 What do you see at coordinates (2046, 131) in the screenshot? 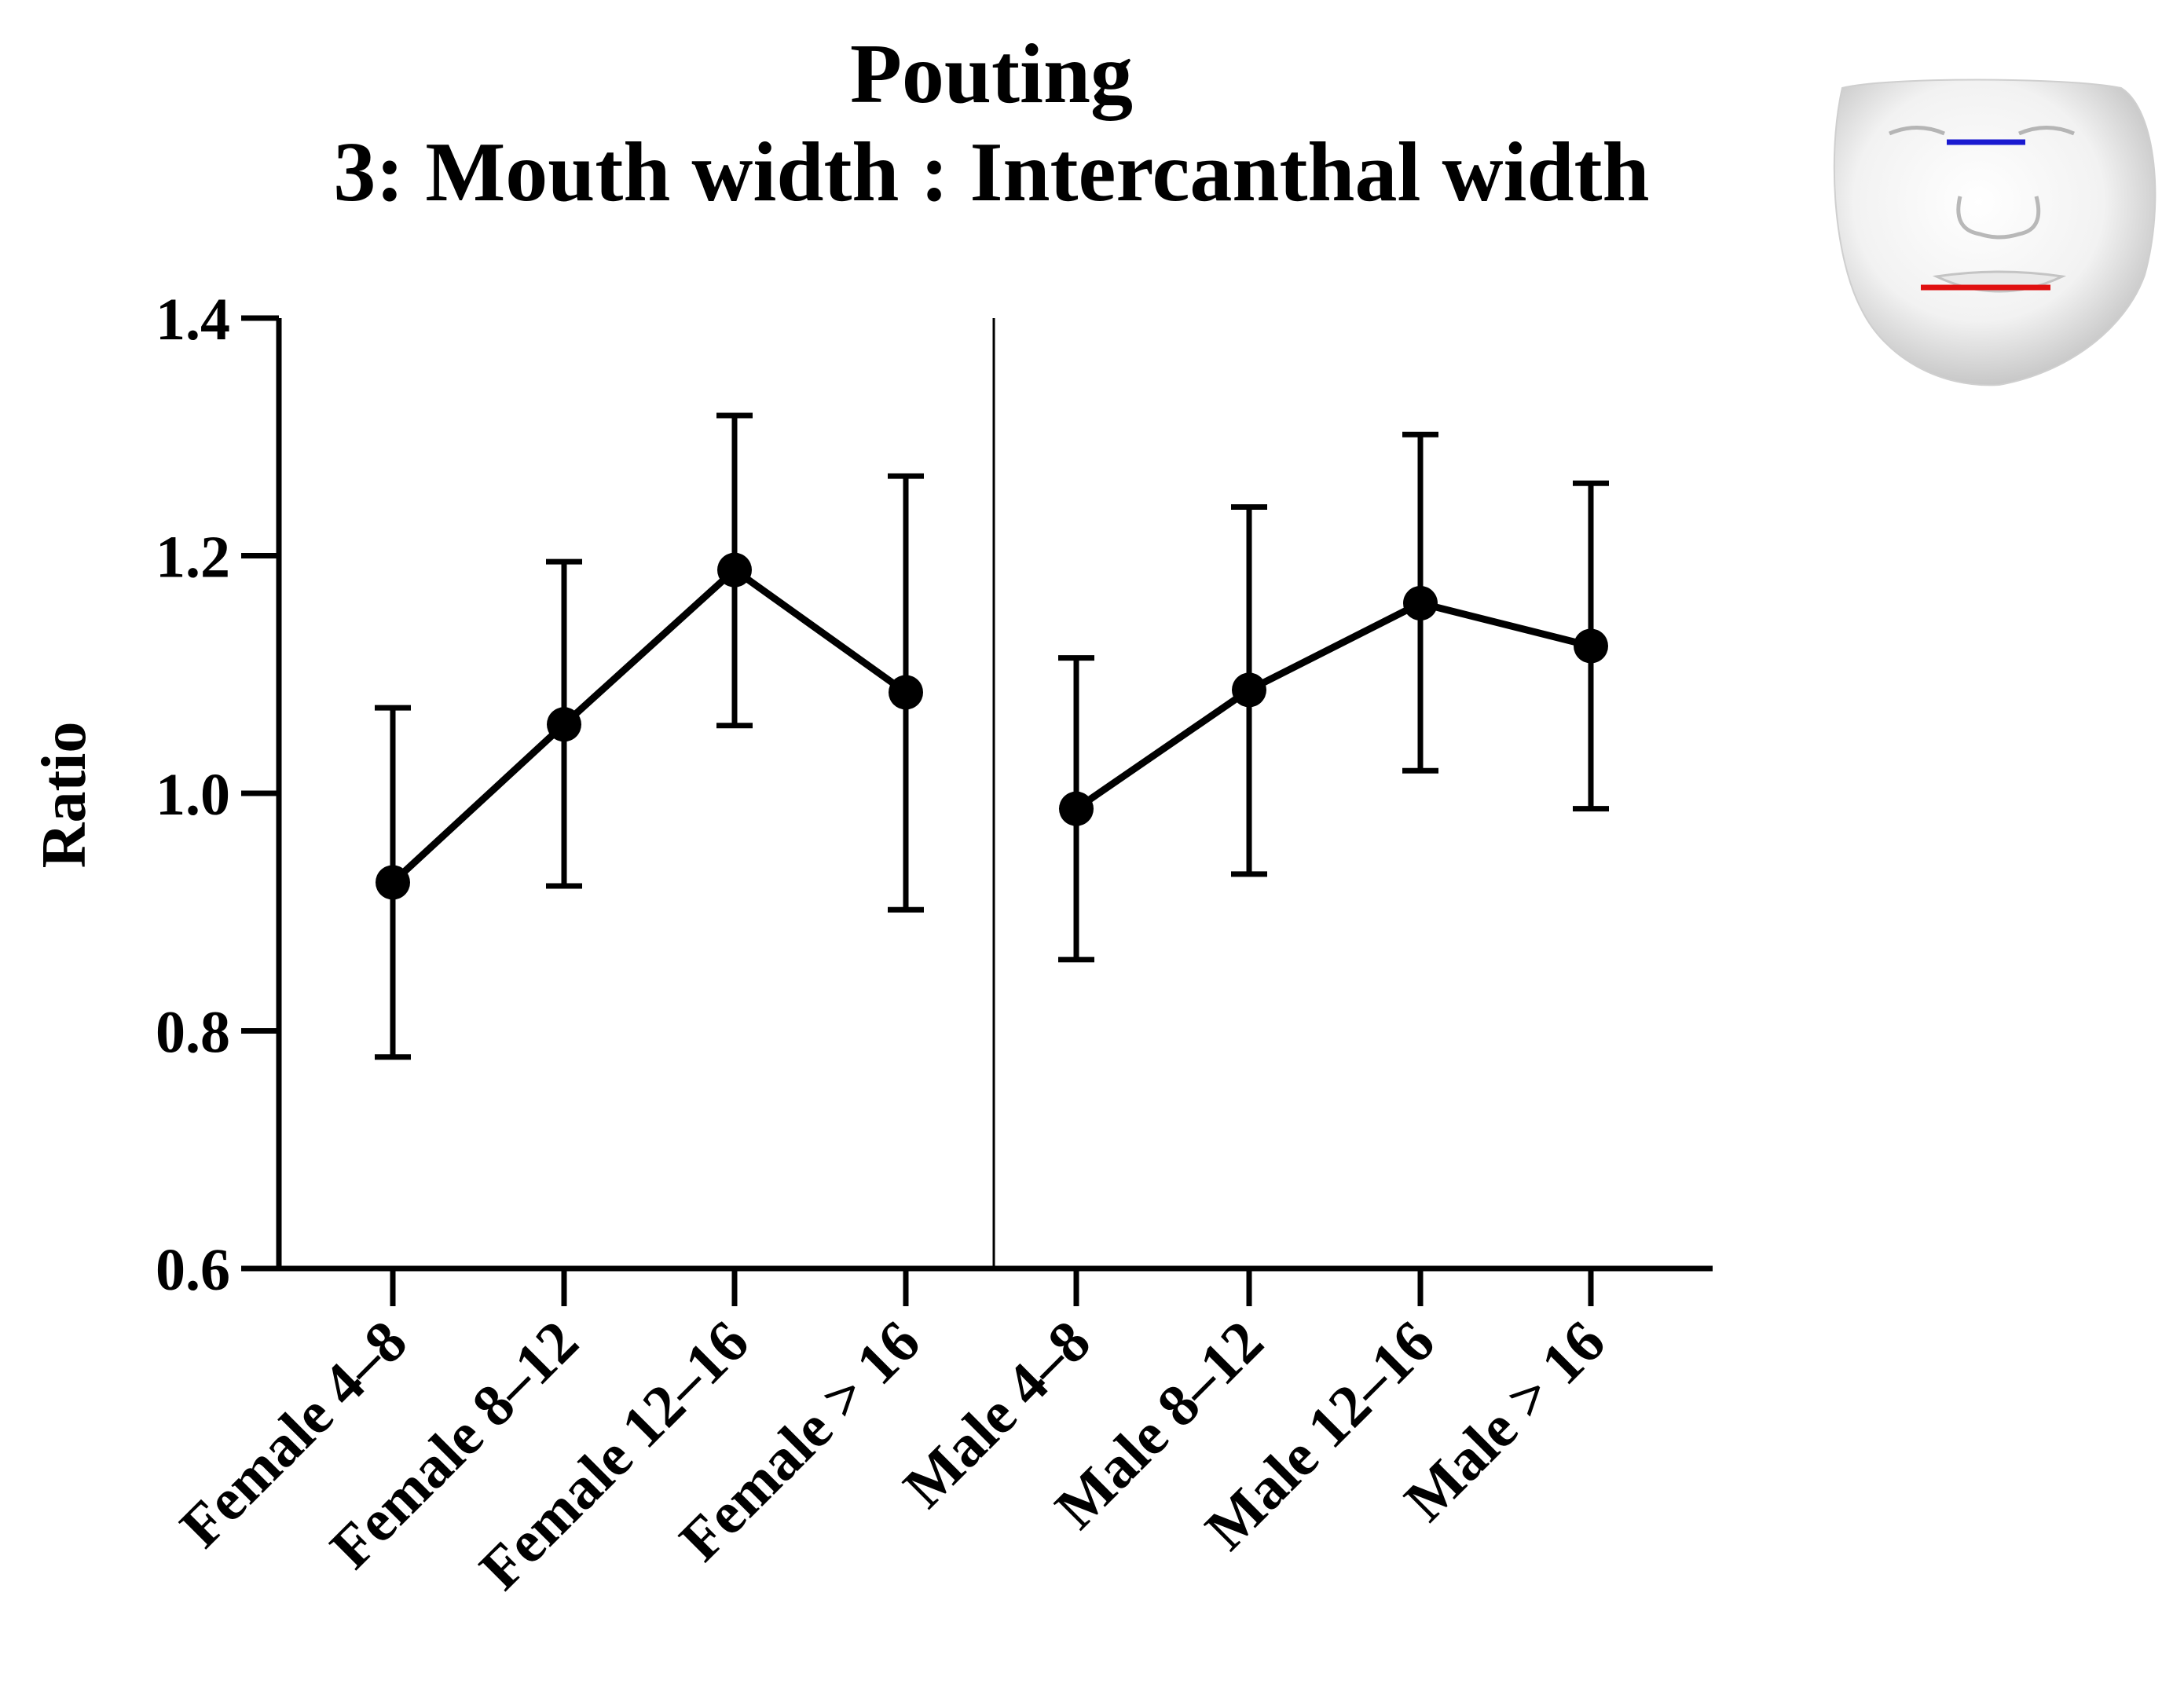
I see `face-right-eye` at bounding box center [2046, 131].